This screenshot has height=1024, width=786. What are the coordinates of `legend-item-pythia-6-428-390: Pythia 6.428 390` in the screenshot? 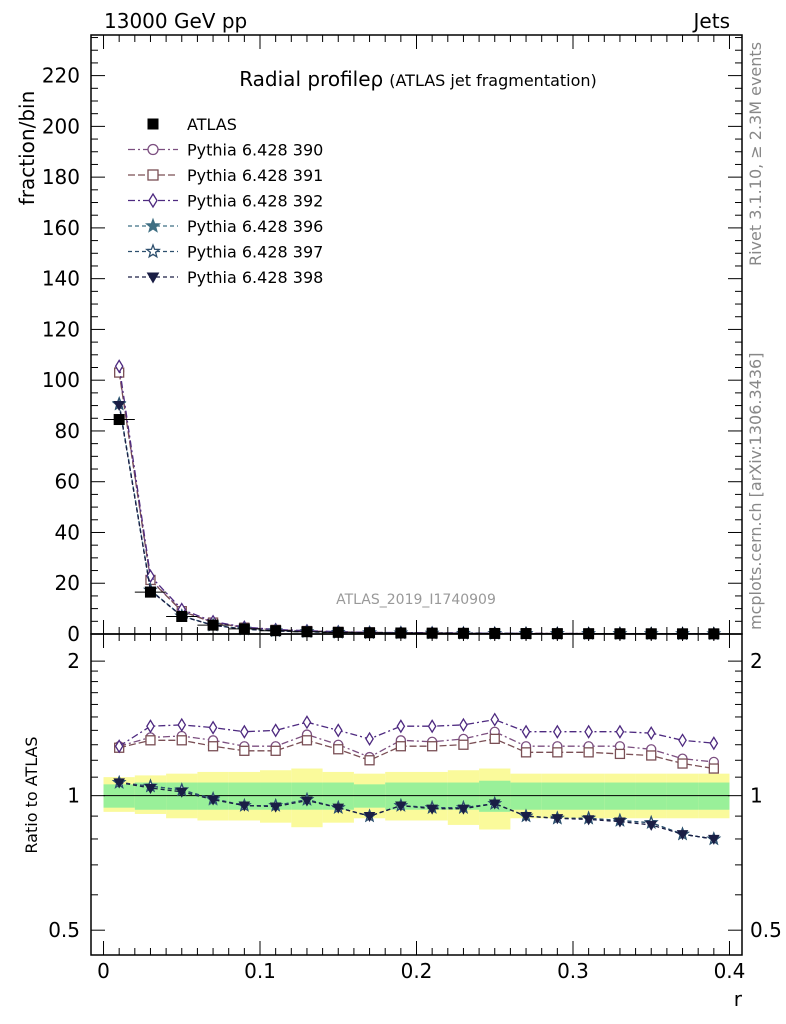 It's located at (225, 150).